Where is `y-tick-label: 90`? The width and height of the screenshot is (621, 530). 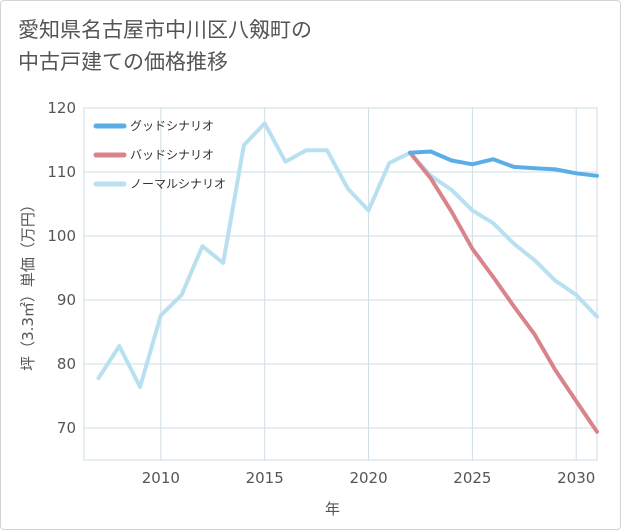 y-tick-label: 90 is located at coordinates (66, 300).